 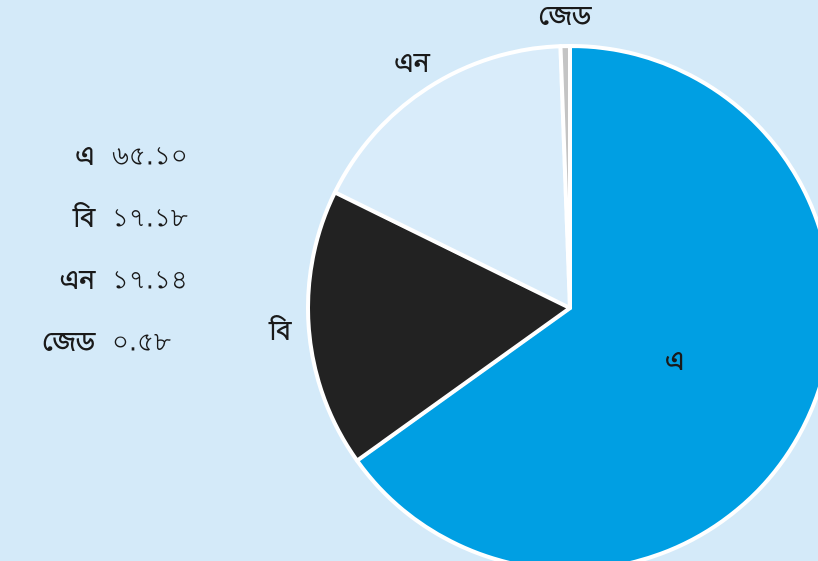 I want to click on legend-label: জেড, so click(x=69, y=343).